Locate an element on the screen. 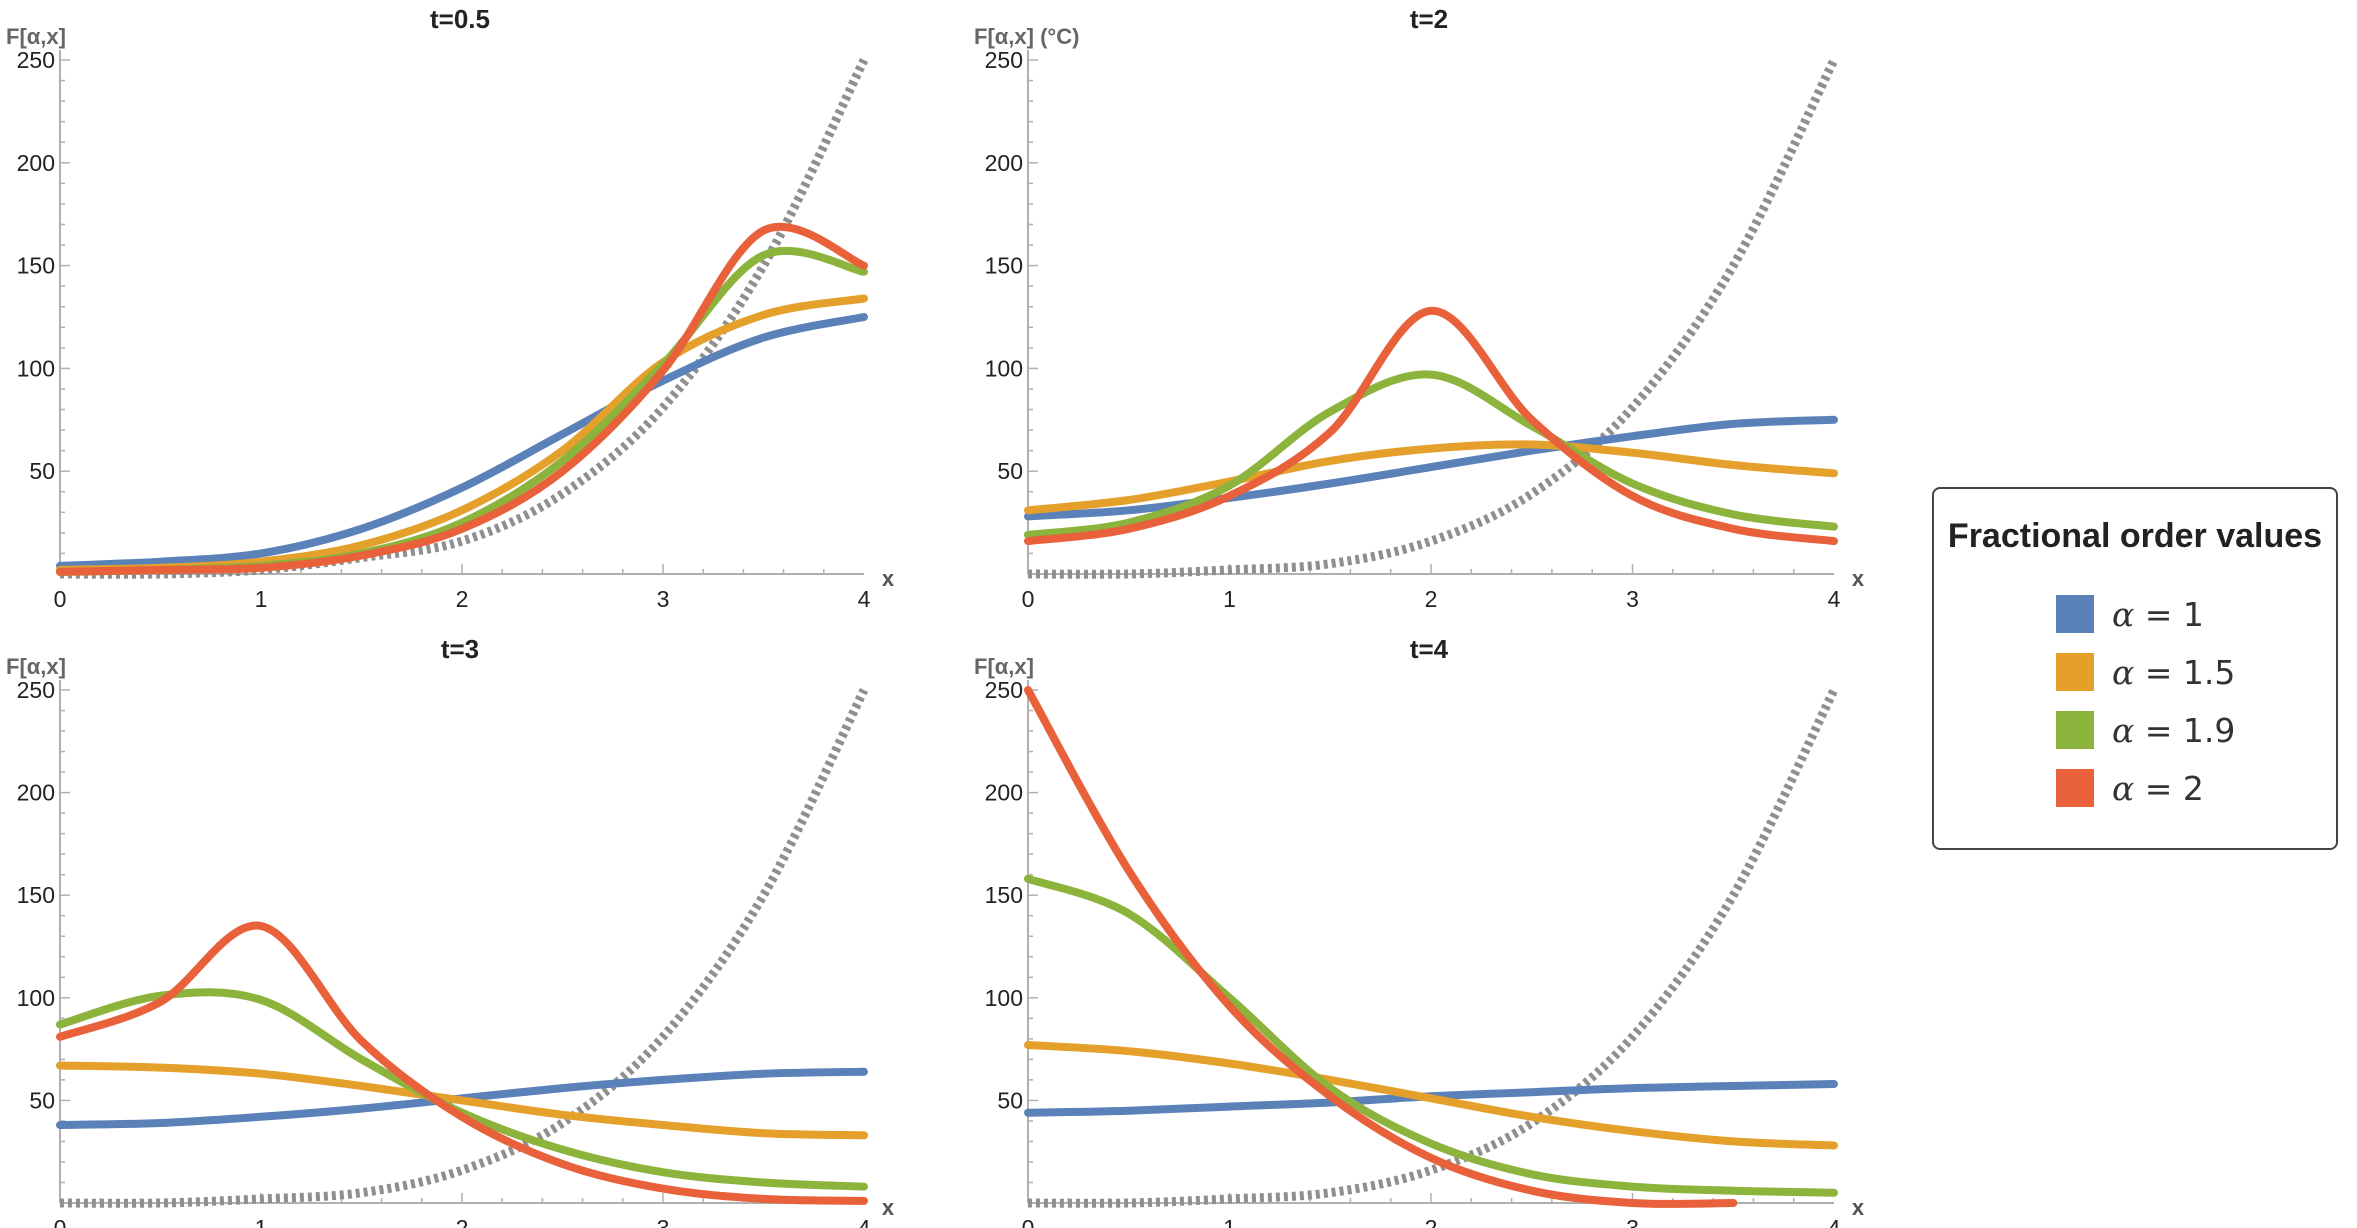 This screenshot has width=2357, height=1228. panel-title: t=2 is located at coordinates (1429, 19).